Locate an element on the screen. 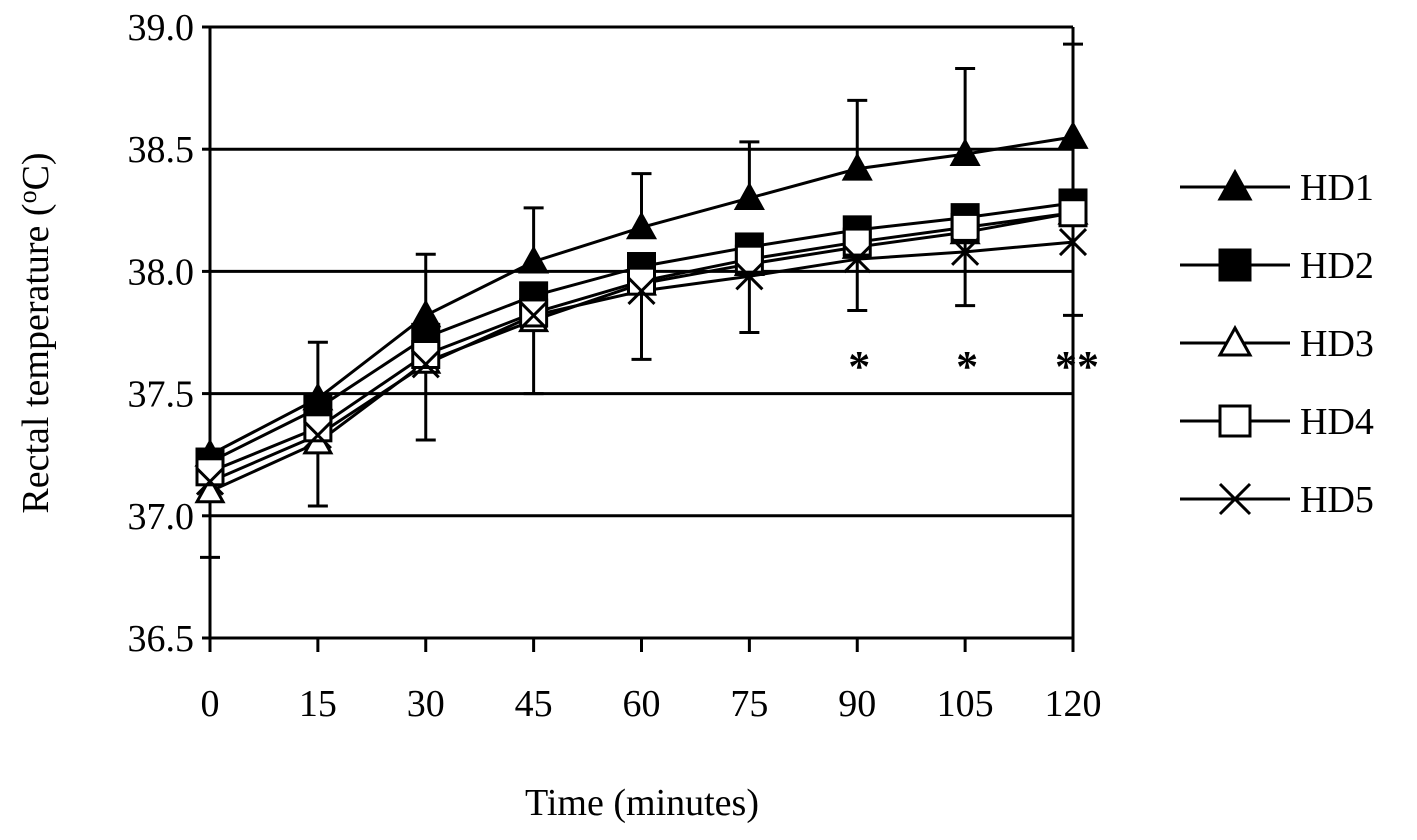  x-axis-title: Time (minutes) is located at coordinates (642, 803).